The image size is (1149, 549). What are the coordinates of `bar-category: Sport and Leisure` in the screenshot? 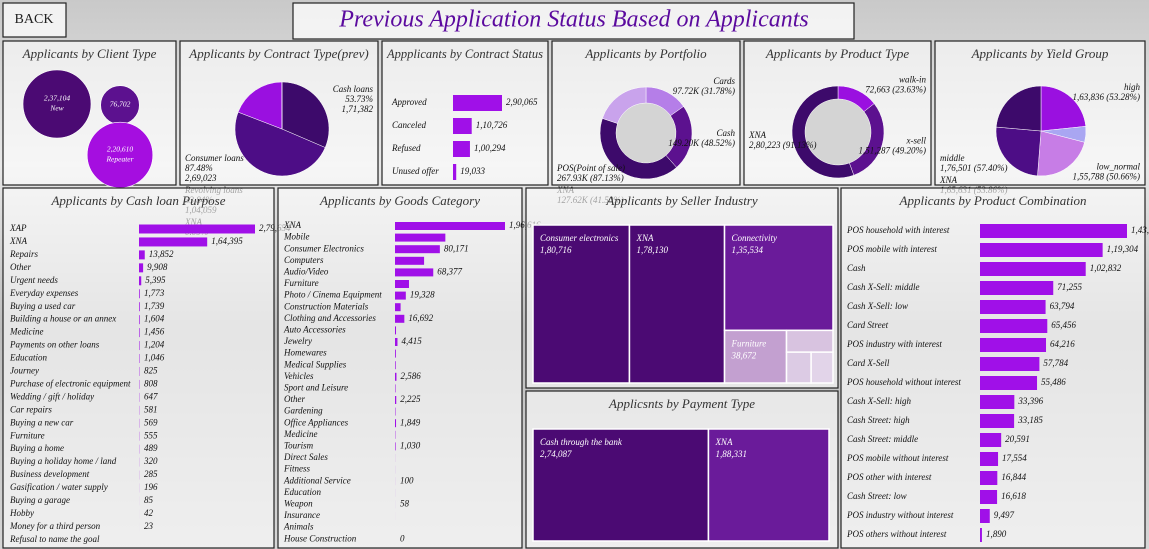 It's located at (316, 387).